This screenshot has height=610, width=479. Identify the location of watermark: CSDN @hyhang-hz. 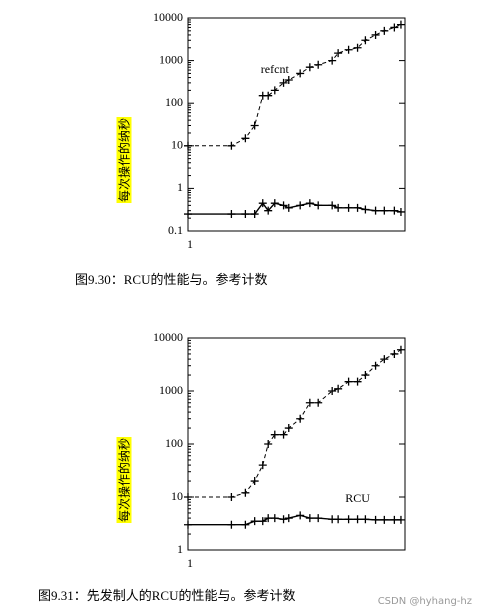
(425, 601).